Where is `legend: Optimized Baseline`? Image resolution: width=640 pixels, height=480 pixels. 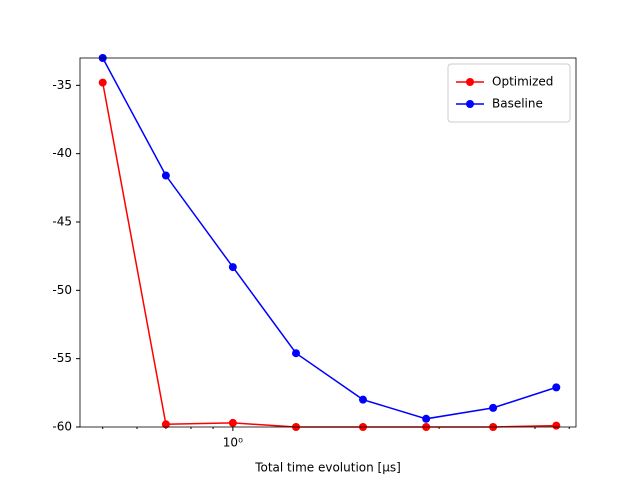
legend: Optimized Baseline is located at coordinates (509, 93).